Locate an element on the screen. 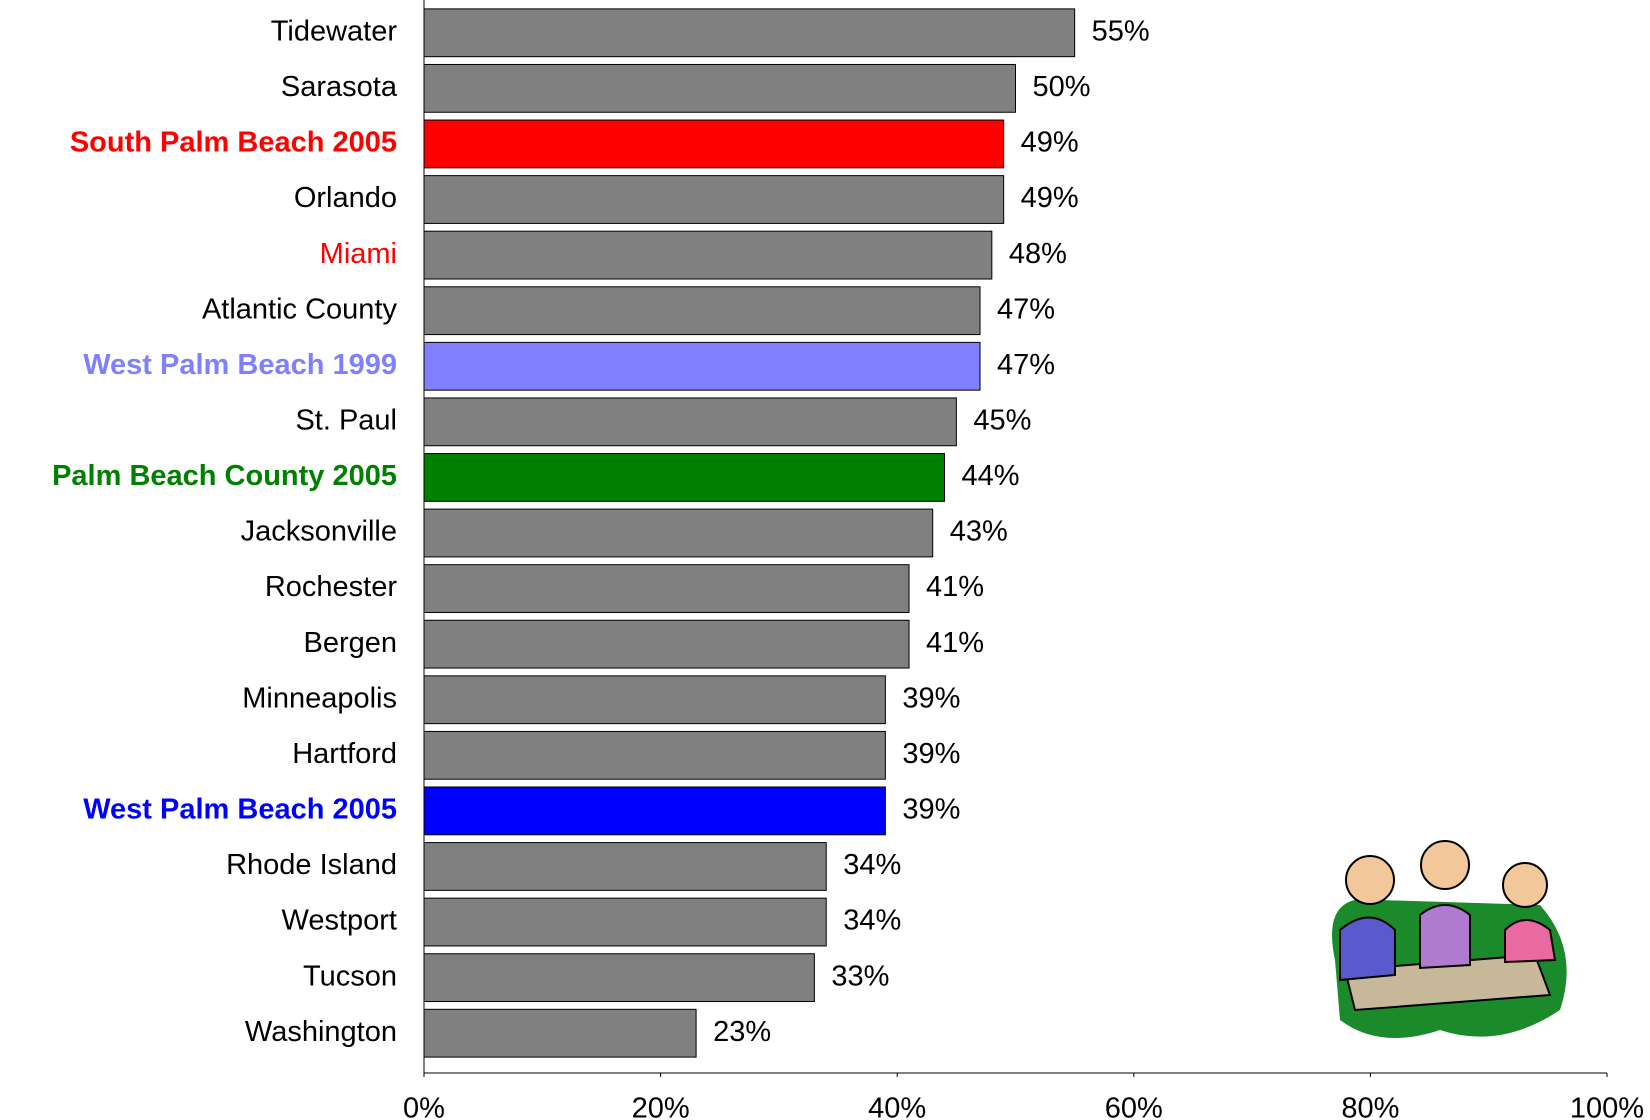 The image size is (1650, 1120). y-tick-label: South Palm Beach 2005 is located at coordinates (233, 143).